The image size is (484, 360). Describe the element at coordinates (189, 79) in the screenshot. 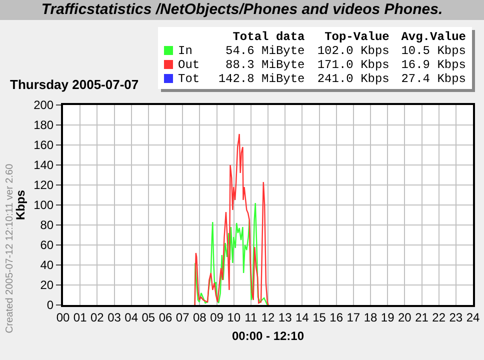

I see `legend-label: Tot` at that location.